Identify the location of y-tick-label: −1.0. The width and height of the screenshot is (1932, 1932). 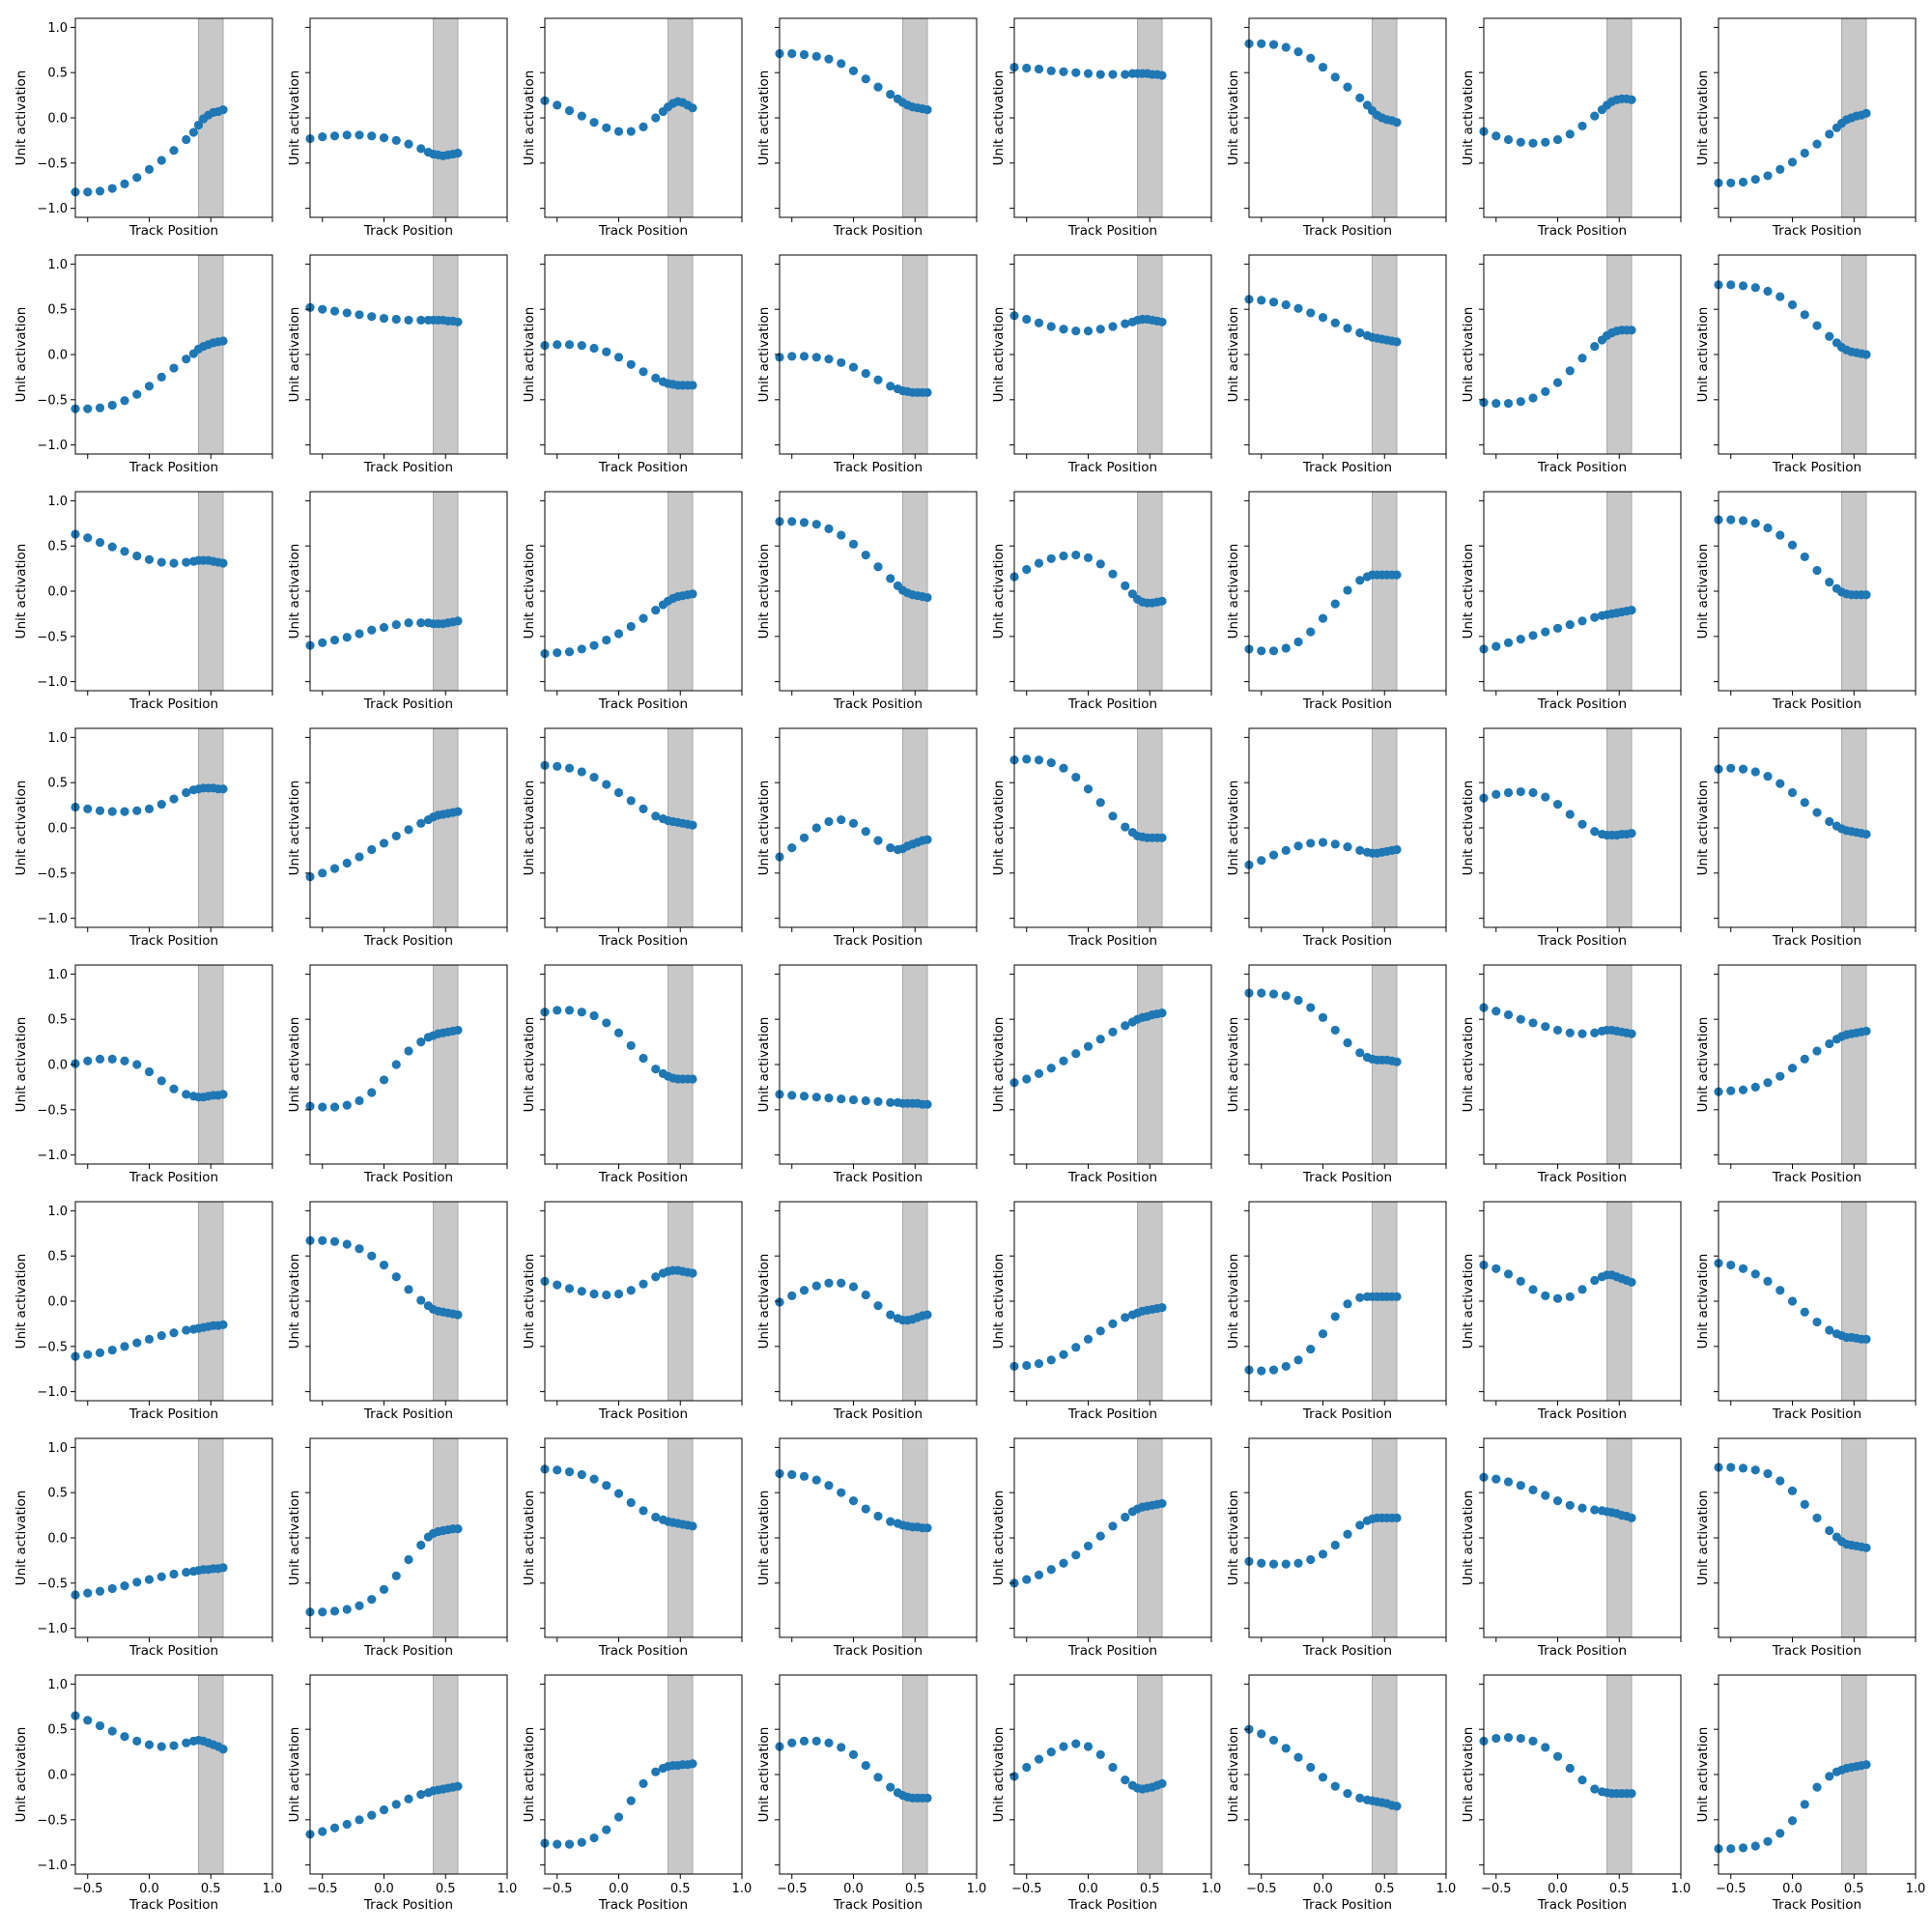
(52, 919).